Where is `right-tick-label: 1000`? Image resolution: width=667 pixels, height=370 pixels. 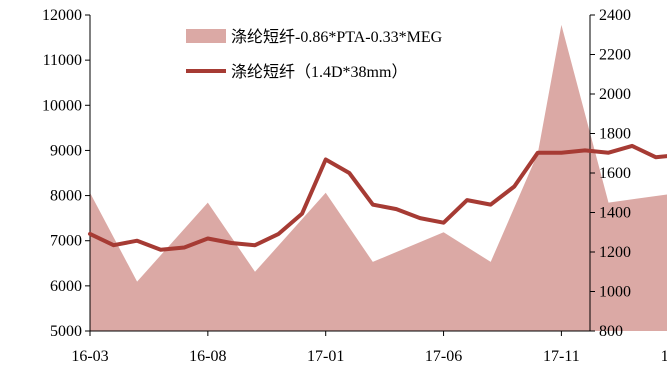 right-tick-label: 1000 is located at coordinates (615, 292).